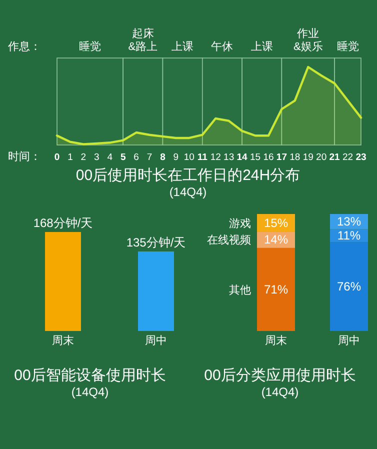  I want to click on x-tick-label: 19, so click(308, 157).